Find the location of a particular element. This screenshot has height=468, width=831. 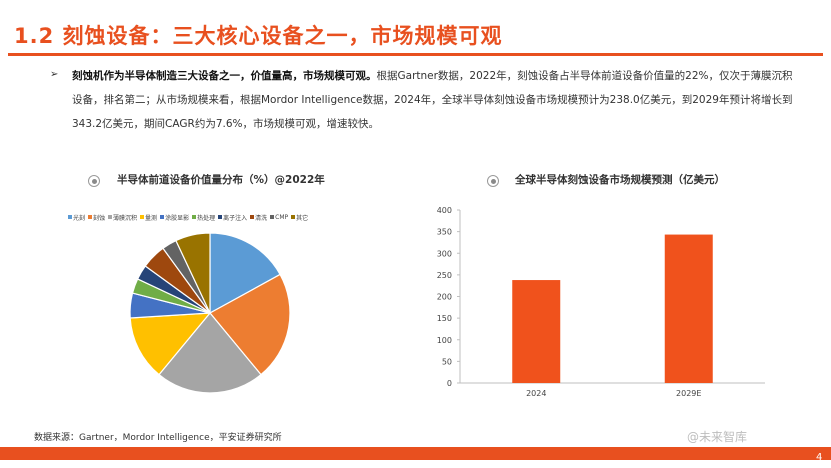

pie-legend-label: 光刻 is located at coordinates (79, 218).